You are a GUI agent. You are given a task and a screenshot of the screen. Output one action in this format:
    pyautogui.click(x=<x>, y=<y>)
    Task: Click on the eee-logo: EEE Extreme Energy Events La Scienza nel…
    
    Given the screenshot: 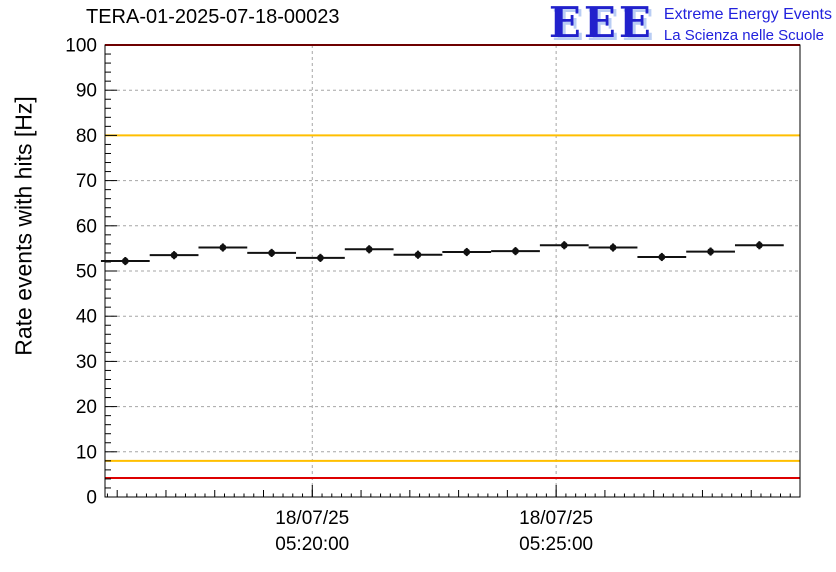 What is the action you would take?
    pyautogui.click(x=690, y=24)
    